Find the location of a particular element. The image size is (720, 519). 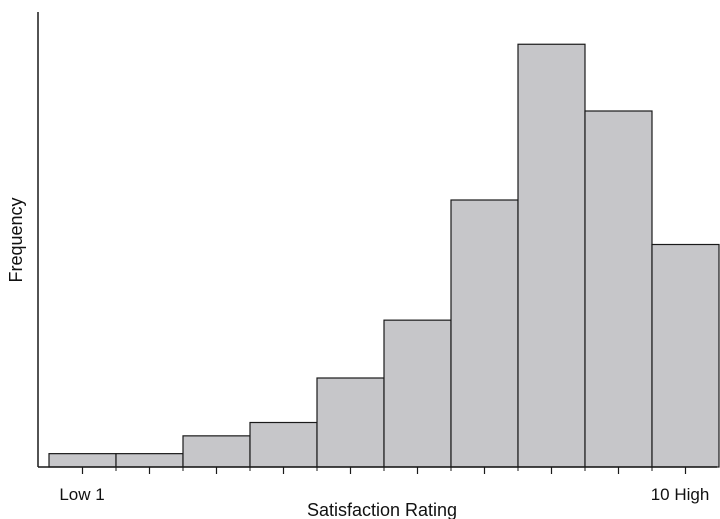

x-tick-label-low: Low 1 is located at coordinates (81, 494).